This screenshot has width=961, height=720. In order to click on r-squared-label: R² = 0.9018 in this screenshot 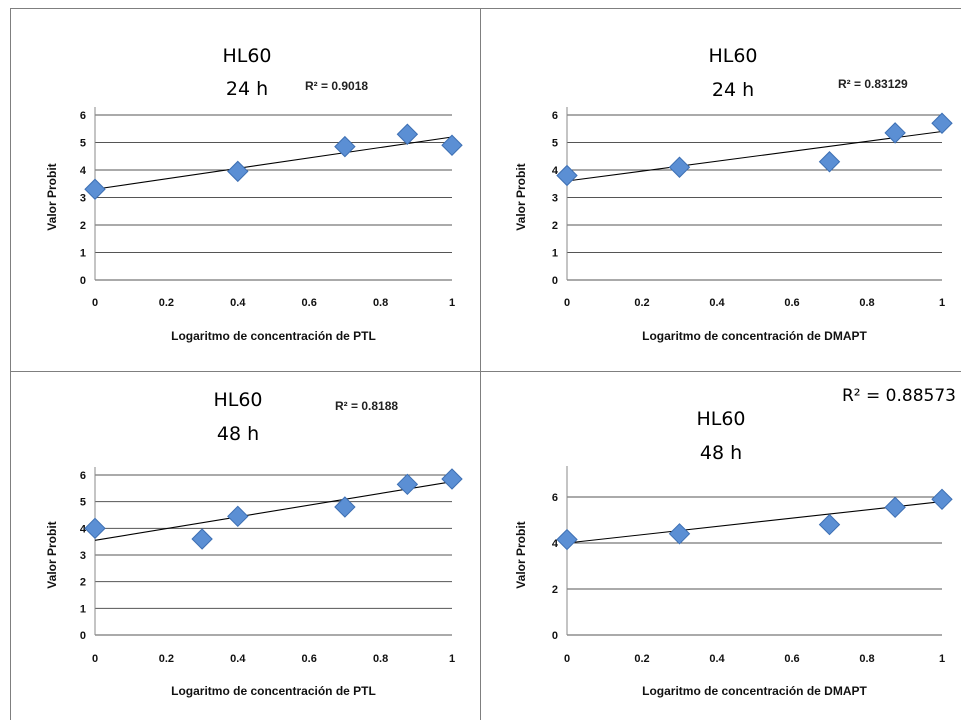, I will do `click(336, 86)`.